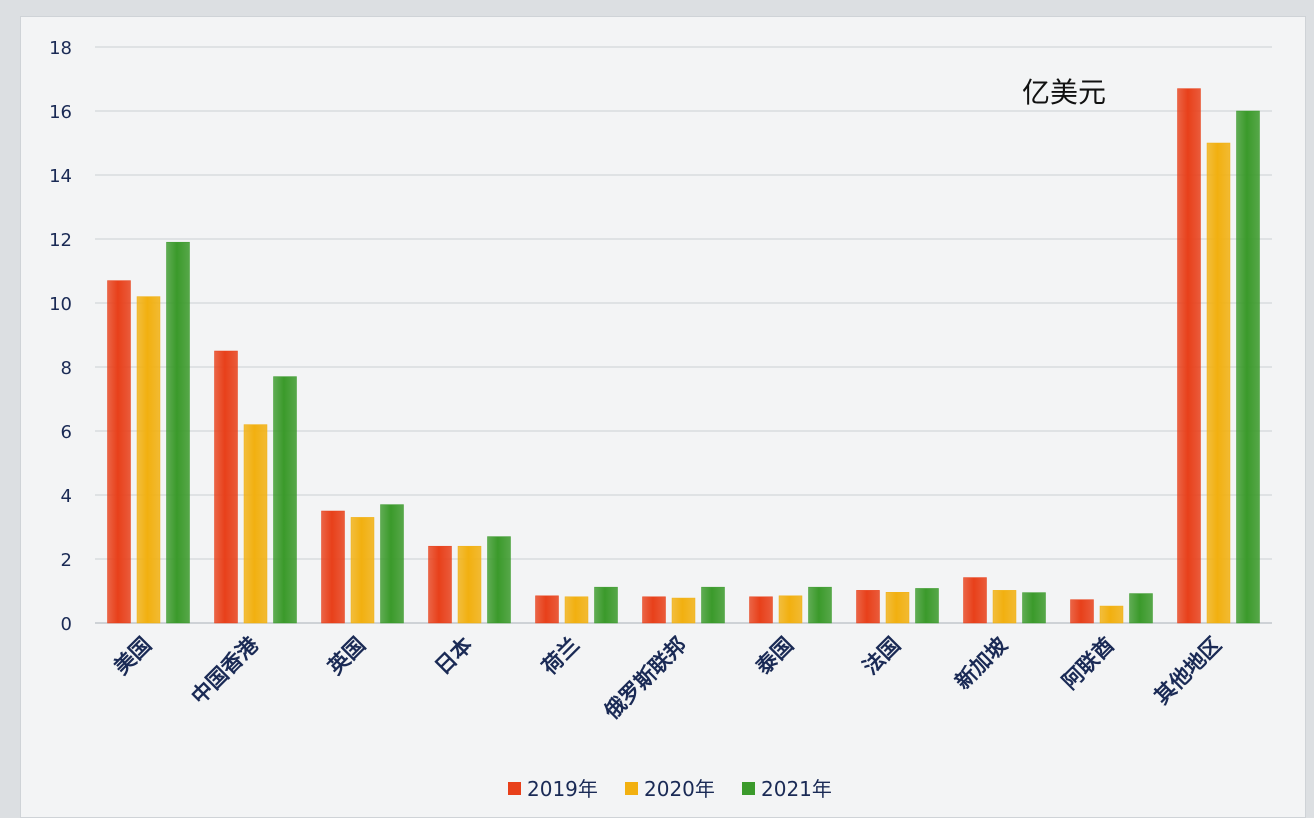 Image resolution: width=1314 pixels, height=818 pixels. I want to click on x-tick-label: 荷兰, so click(560, 656).